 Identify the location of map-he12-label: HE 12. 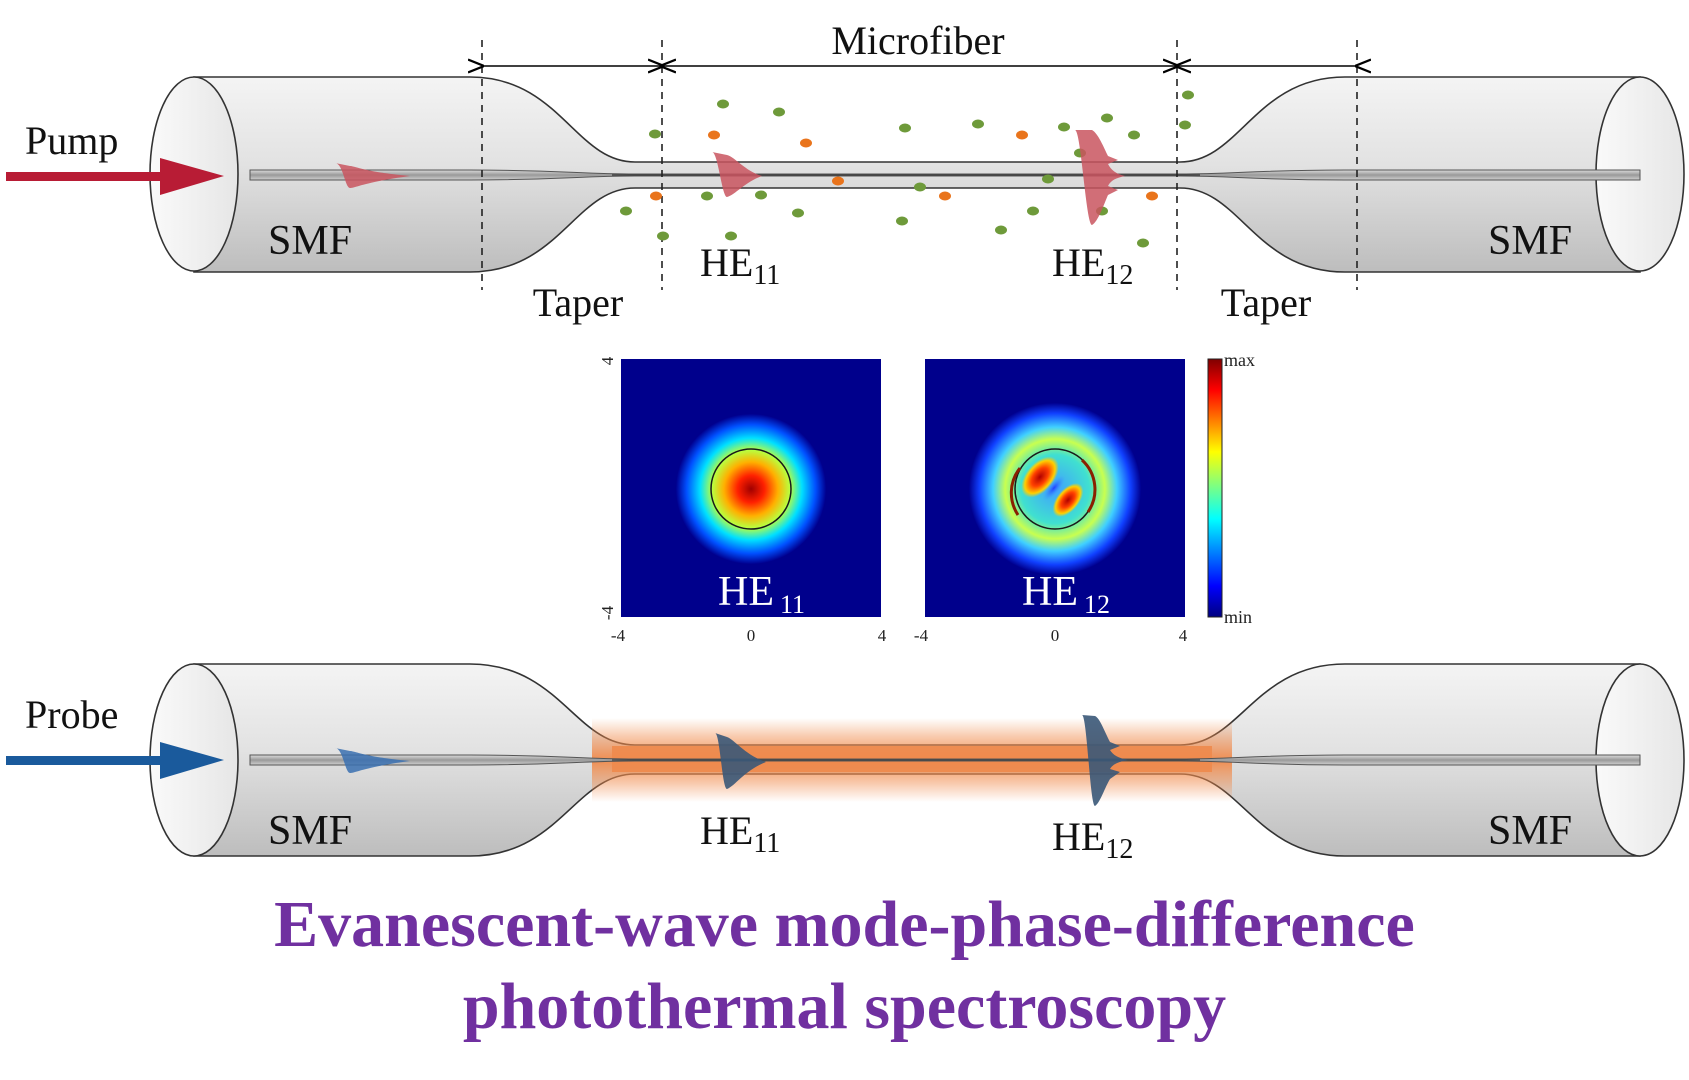
(1066, 594).